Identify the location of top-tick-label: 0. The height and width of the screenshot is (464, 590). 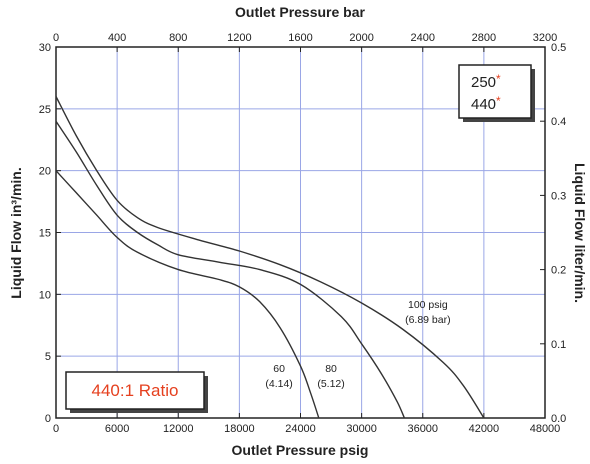
(56, 38).